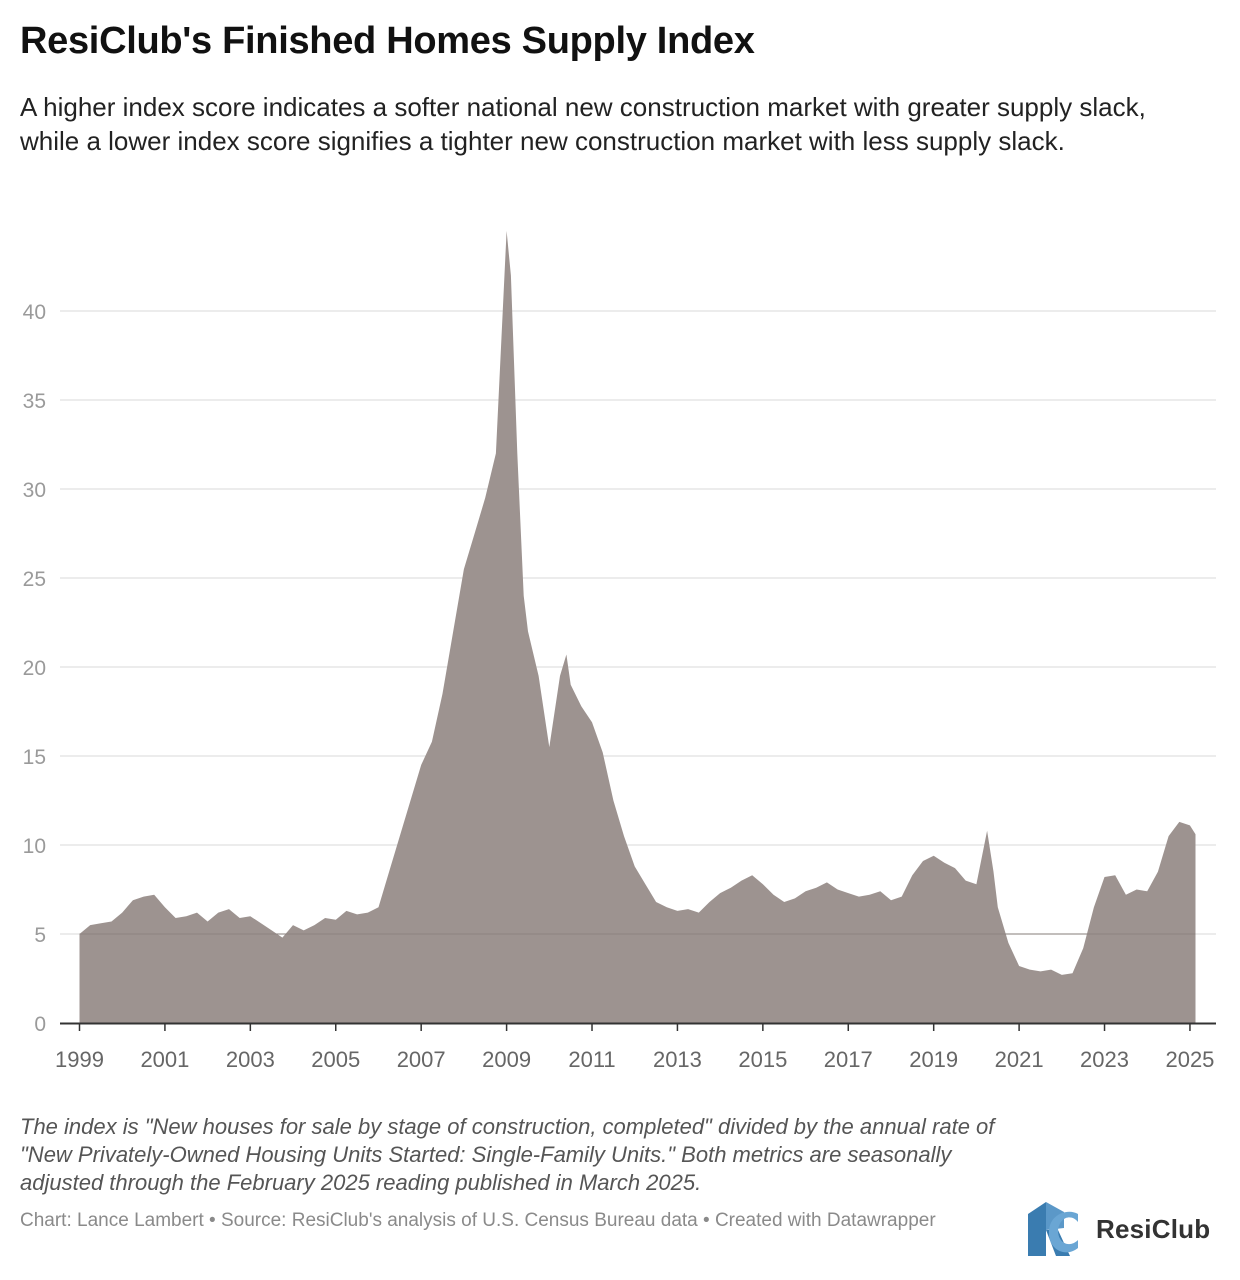 The width and height of the screenshot is (1240, 1280). Describe the element at coordinates (387, 41) in the screenshot. I see `chart-title: ResiClub's Finished Homes Supply Index` at that location.